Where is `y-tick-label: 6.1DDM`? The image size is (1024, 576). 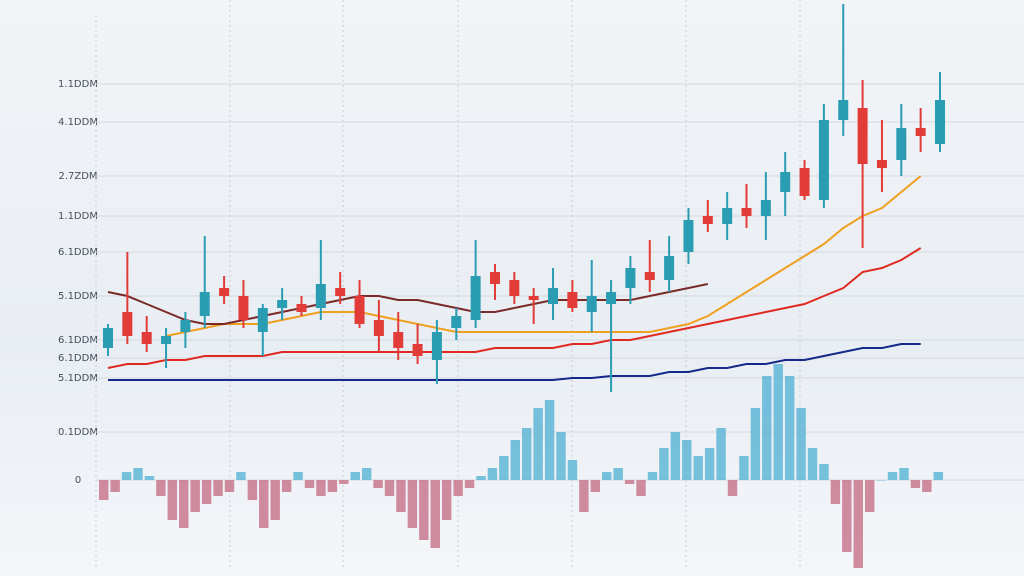 y-tick-label: 6.1DDM is located at coordinates (78, 340).